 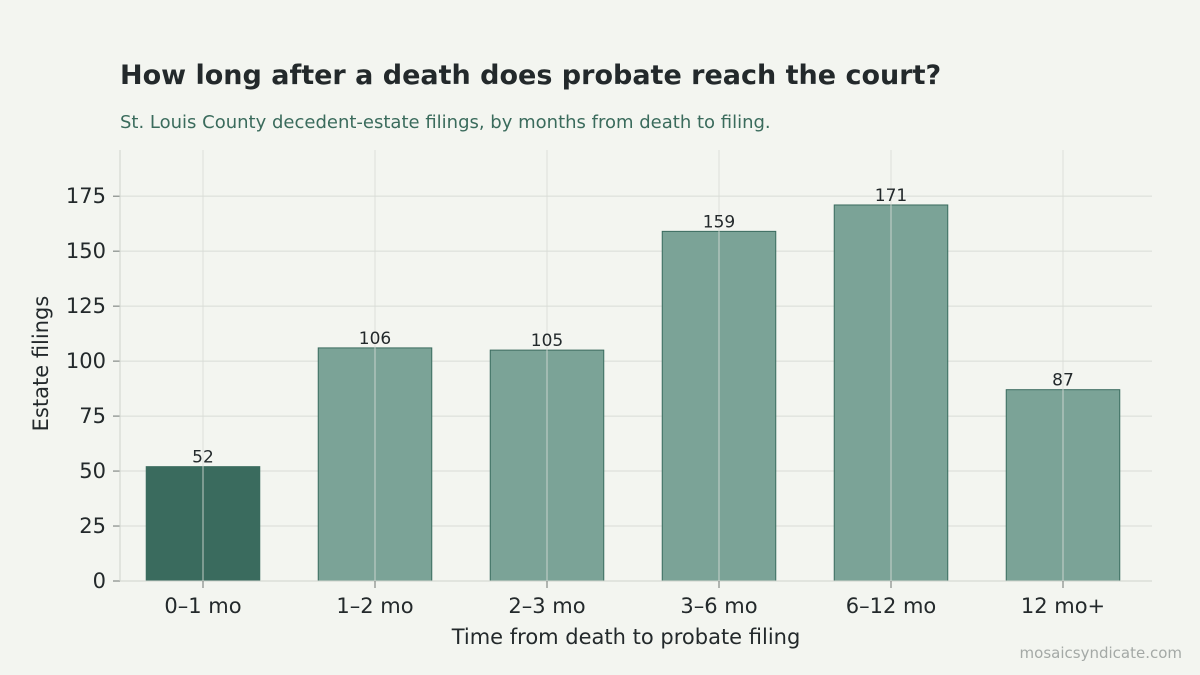 What do you see at coordinates (86, 361) in the screenshot?
I see `y-tick-label: 100` at bounding box center [86, 361].